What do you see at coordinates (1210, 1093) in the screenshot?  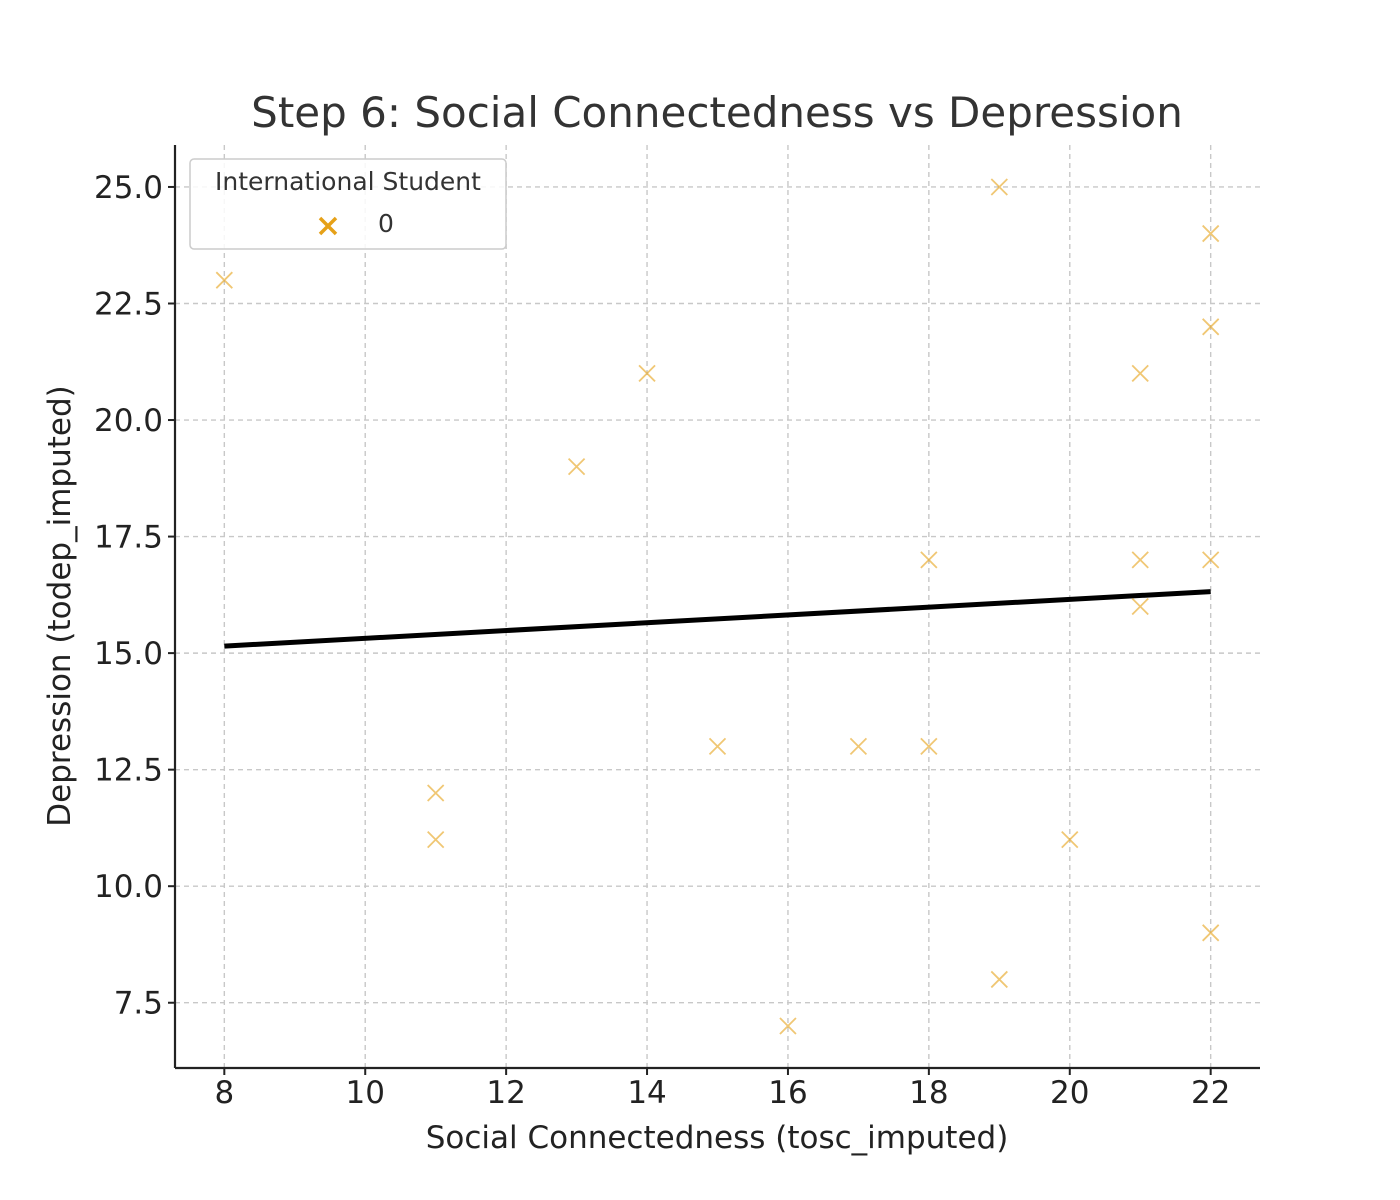 I see `x-tick-label: 22` at bounding box center [1210, 1093].